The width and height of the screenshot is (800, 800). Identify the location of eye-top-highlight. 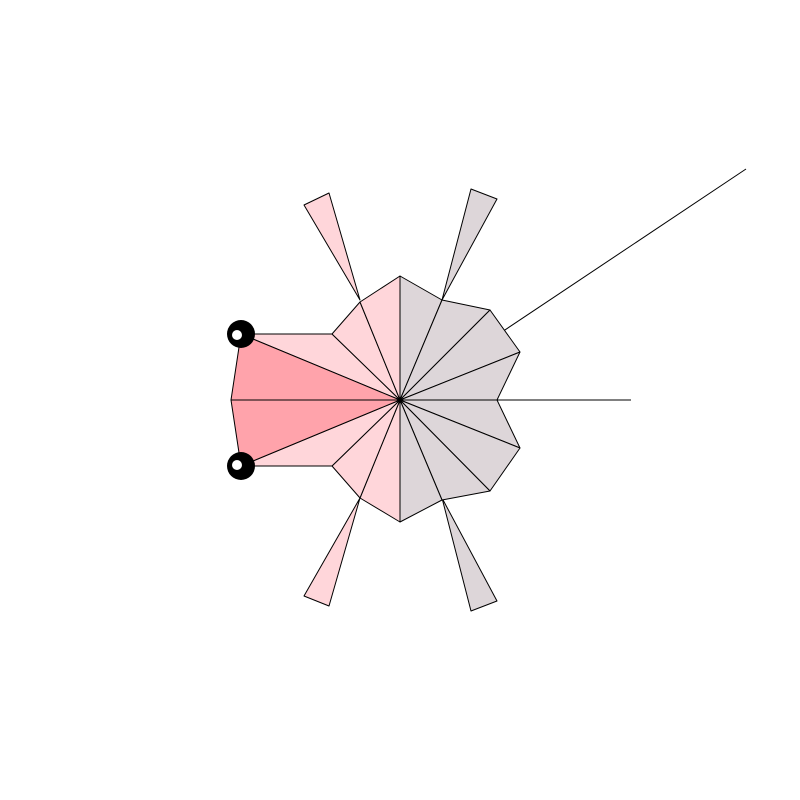
(237, 335).